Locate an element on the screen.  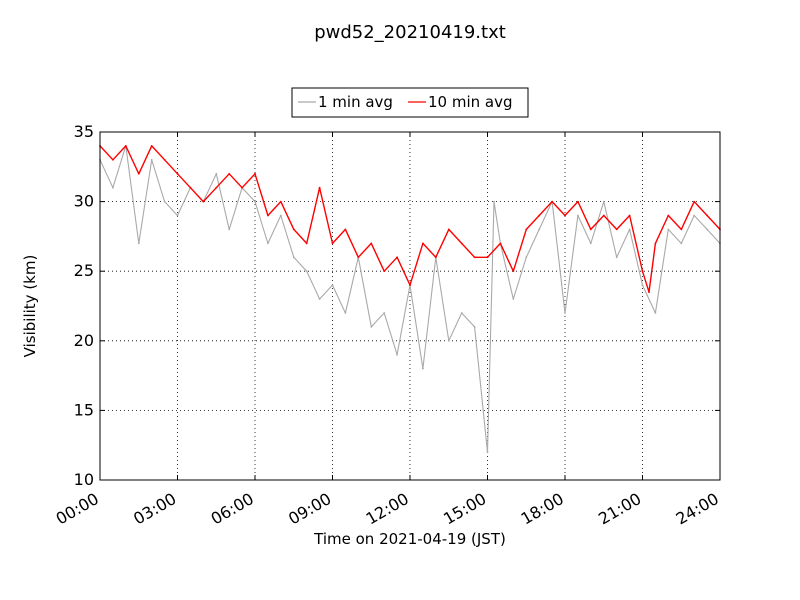
x-tick-label: 06:00 is located at coordinates (232, 509).